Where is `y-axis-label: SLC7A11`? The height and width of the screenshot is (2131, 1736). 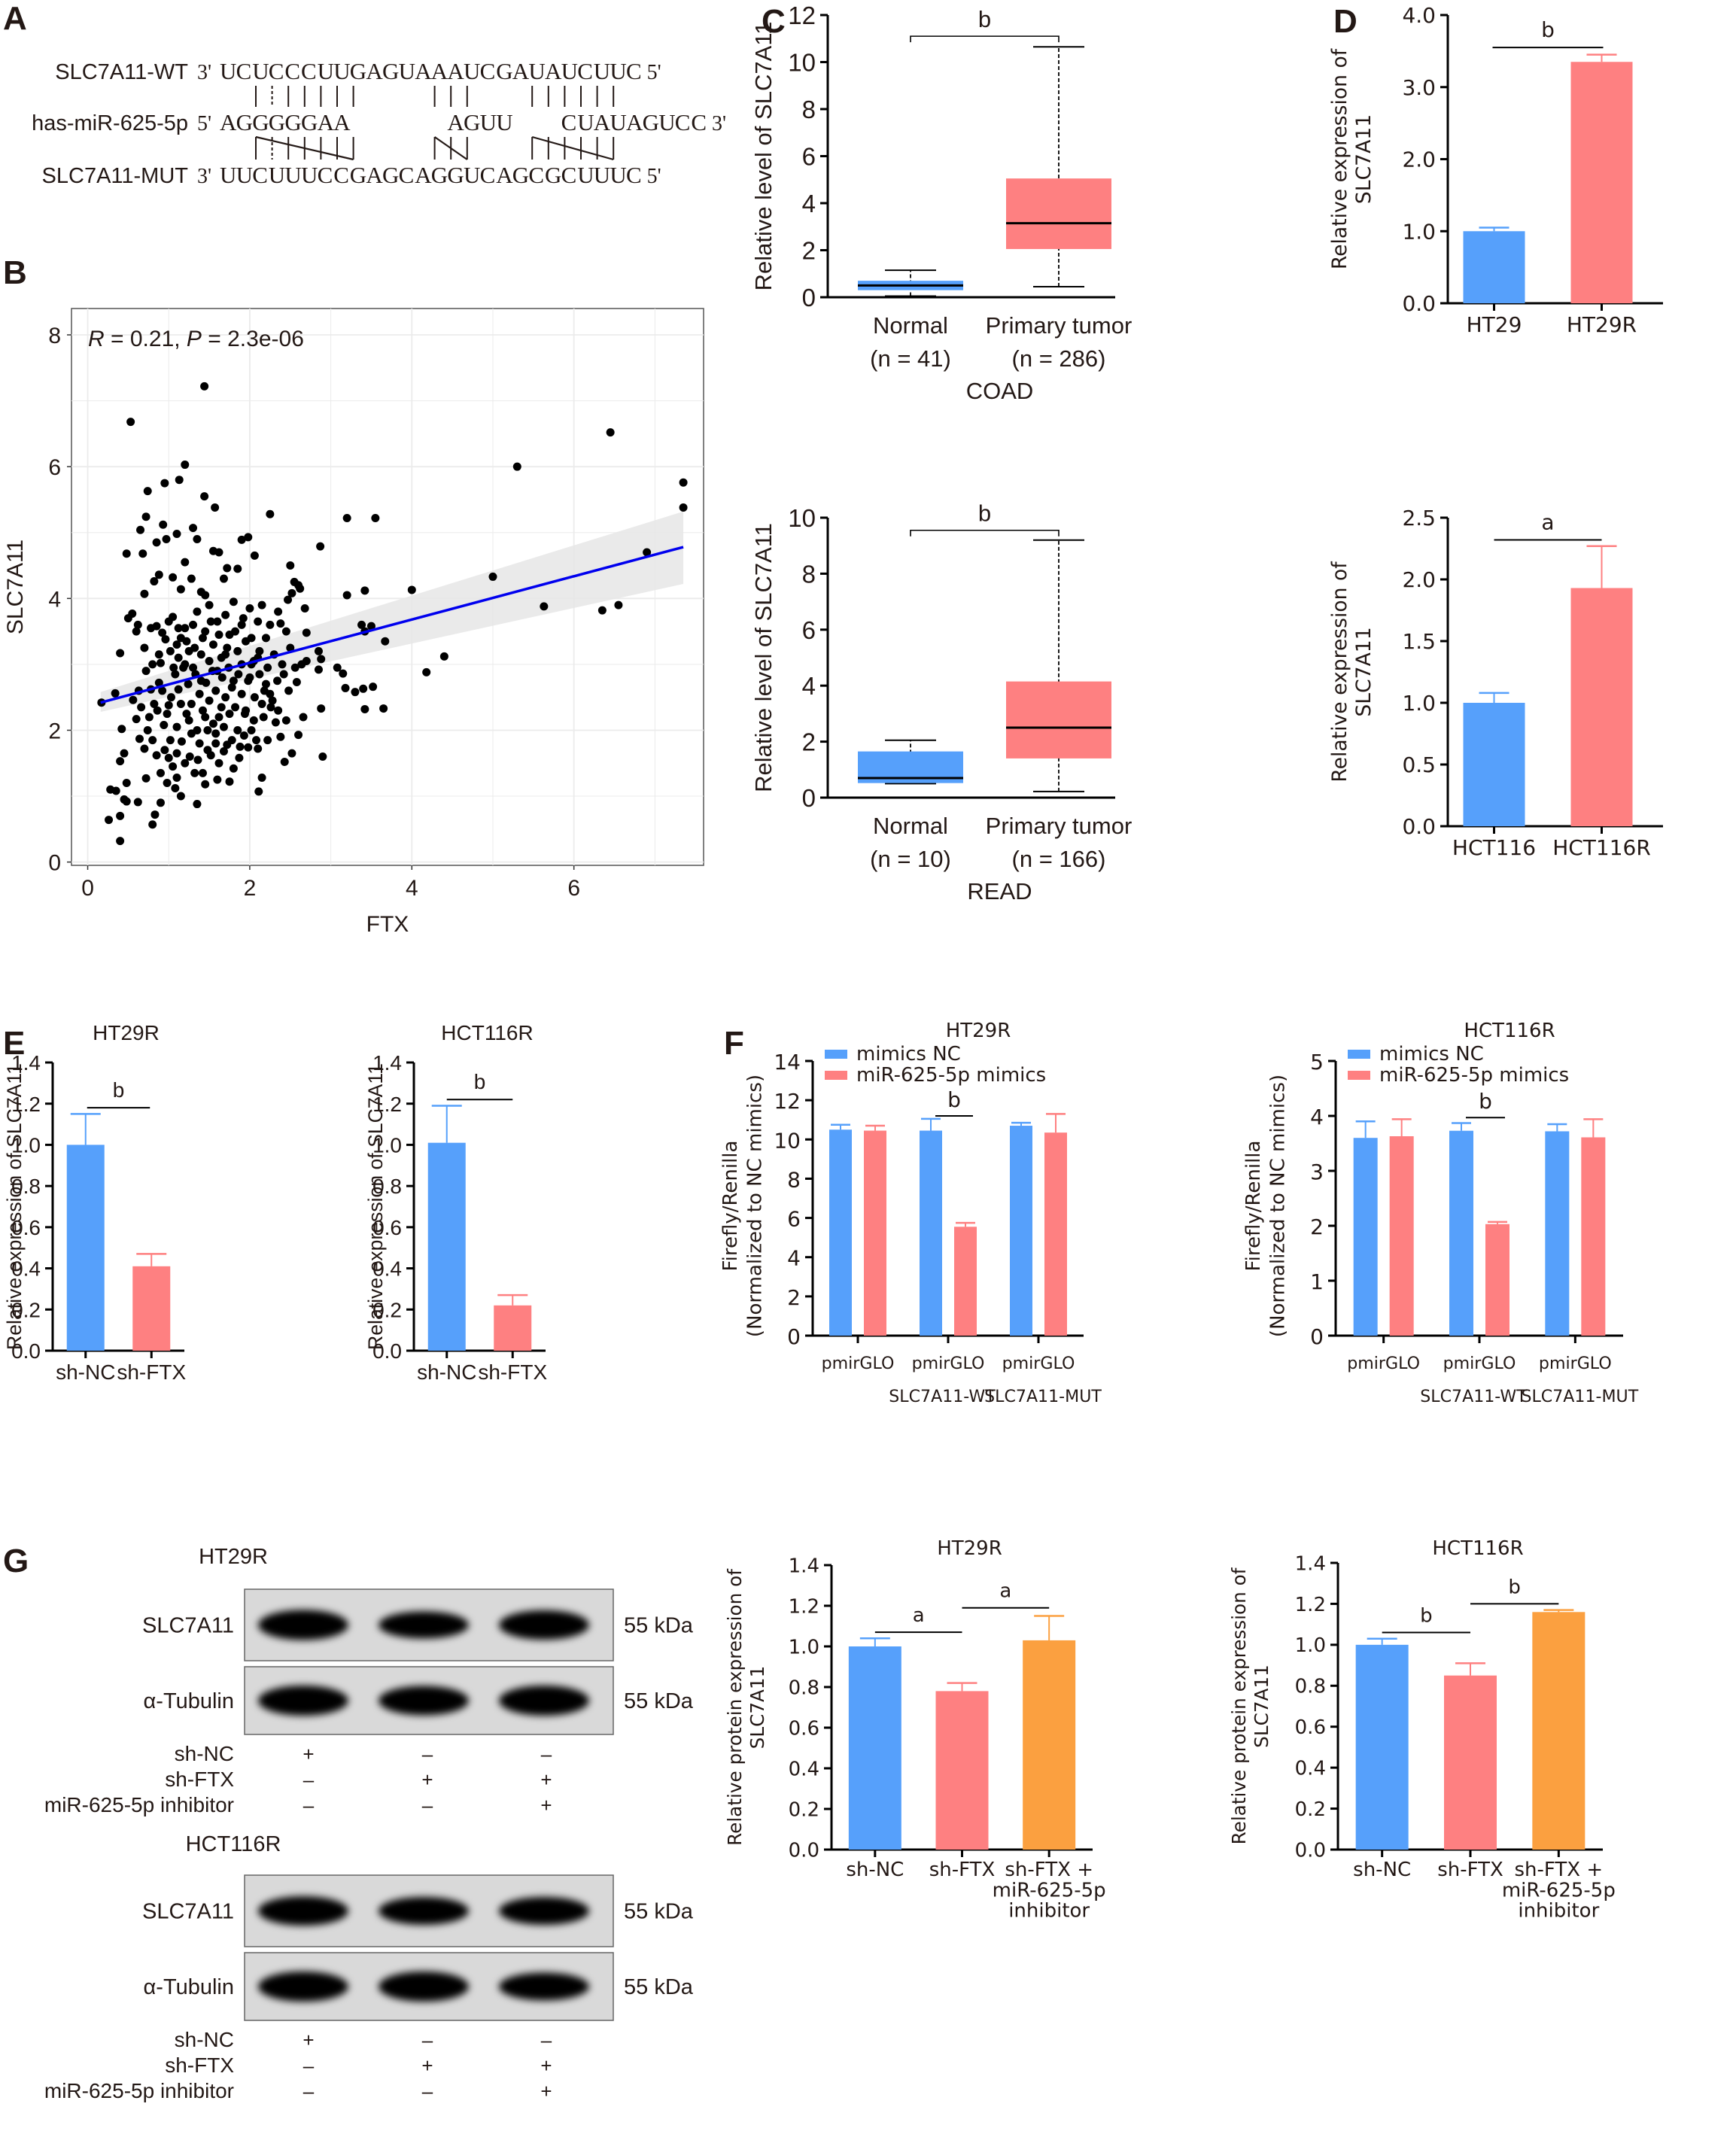
y-axis-label: SLC7A11 is located at coordinates (1261, 1706).